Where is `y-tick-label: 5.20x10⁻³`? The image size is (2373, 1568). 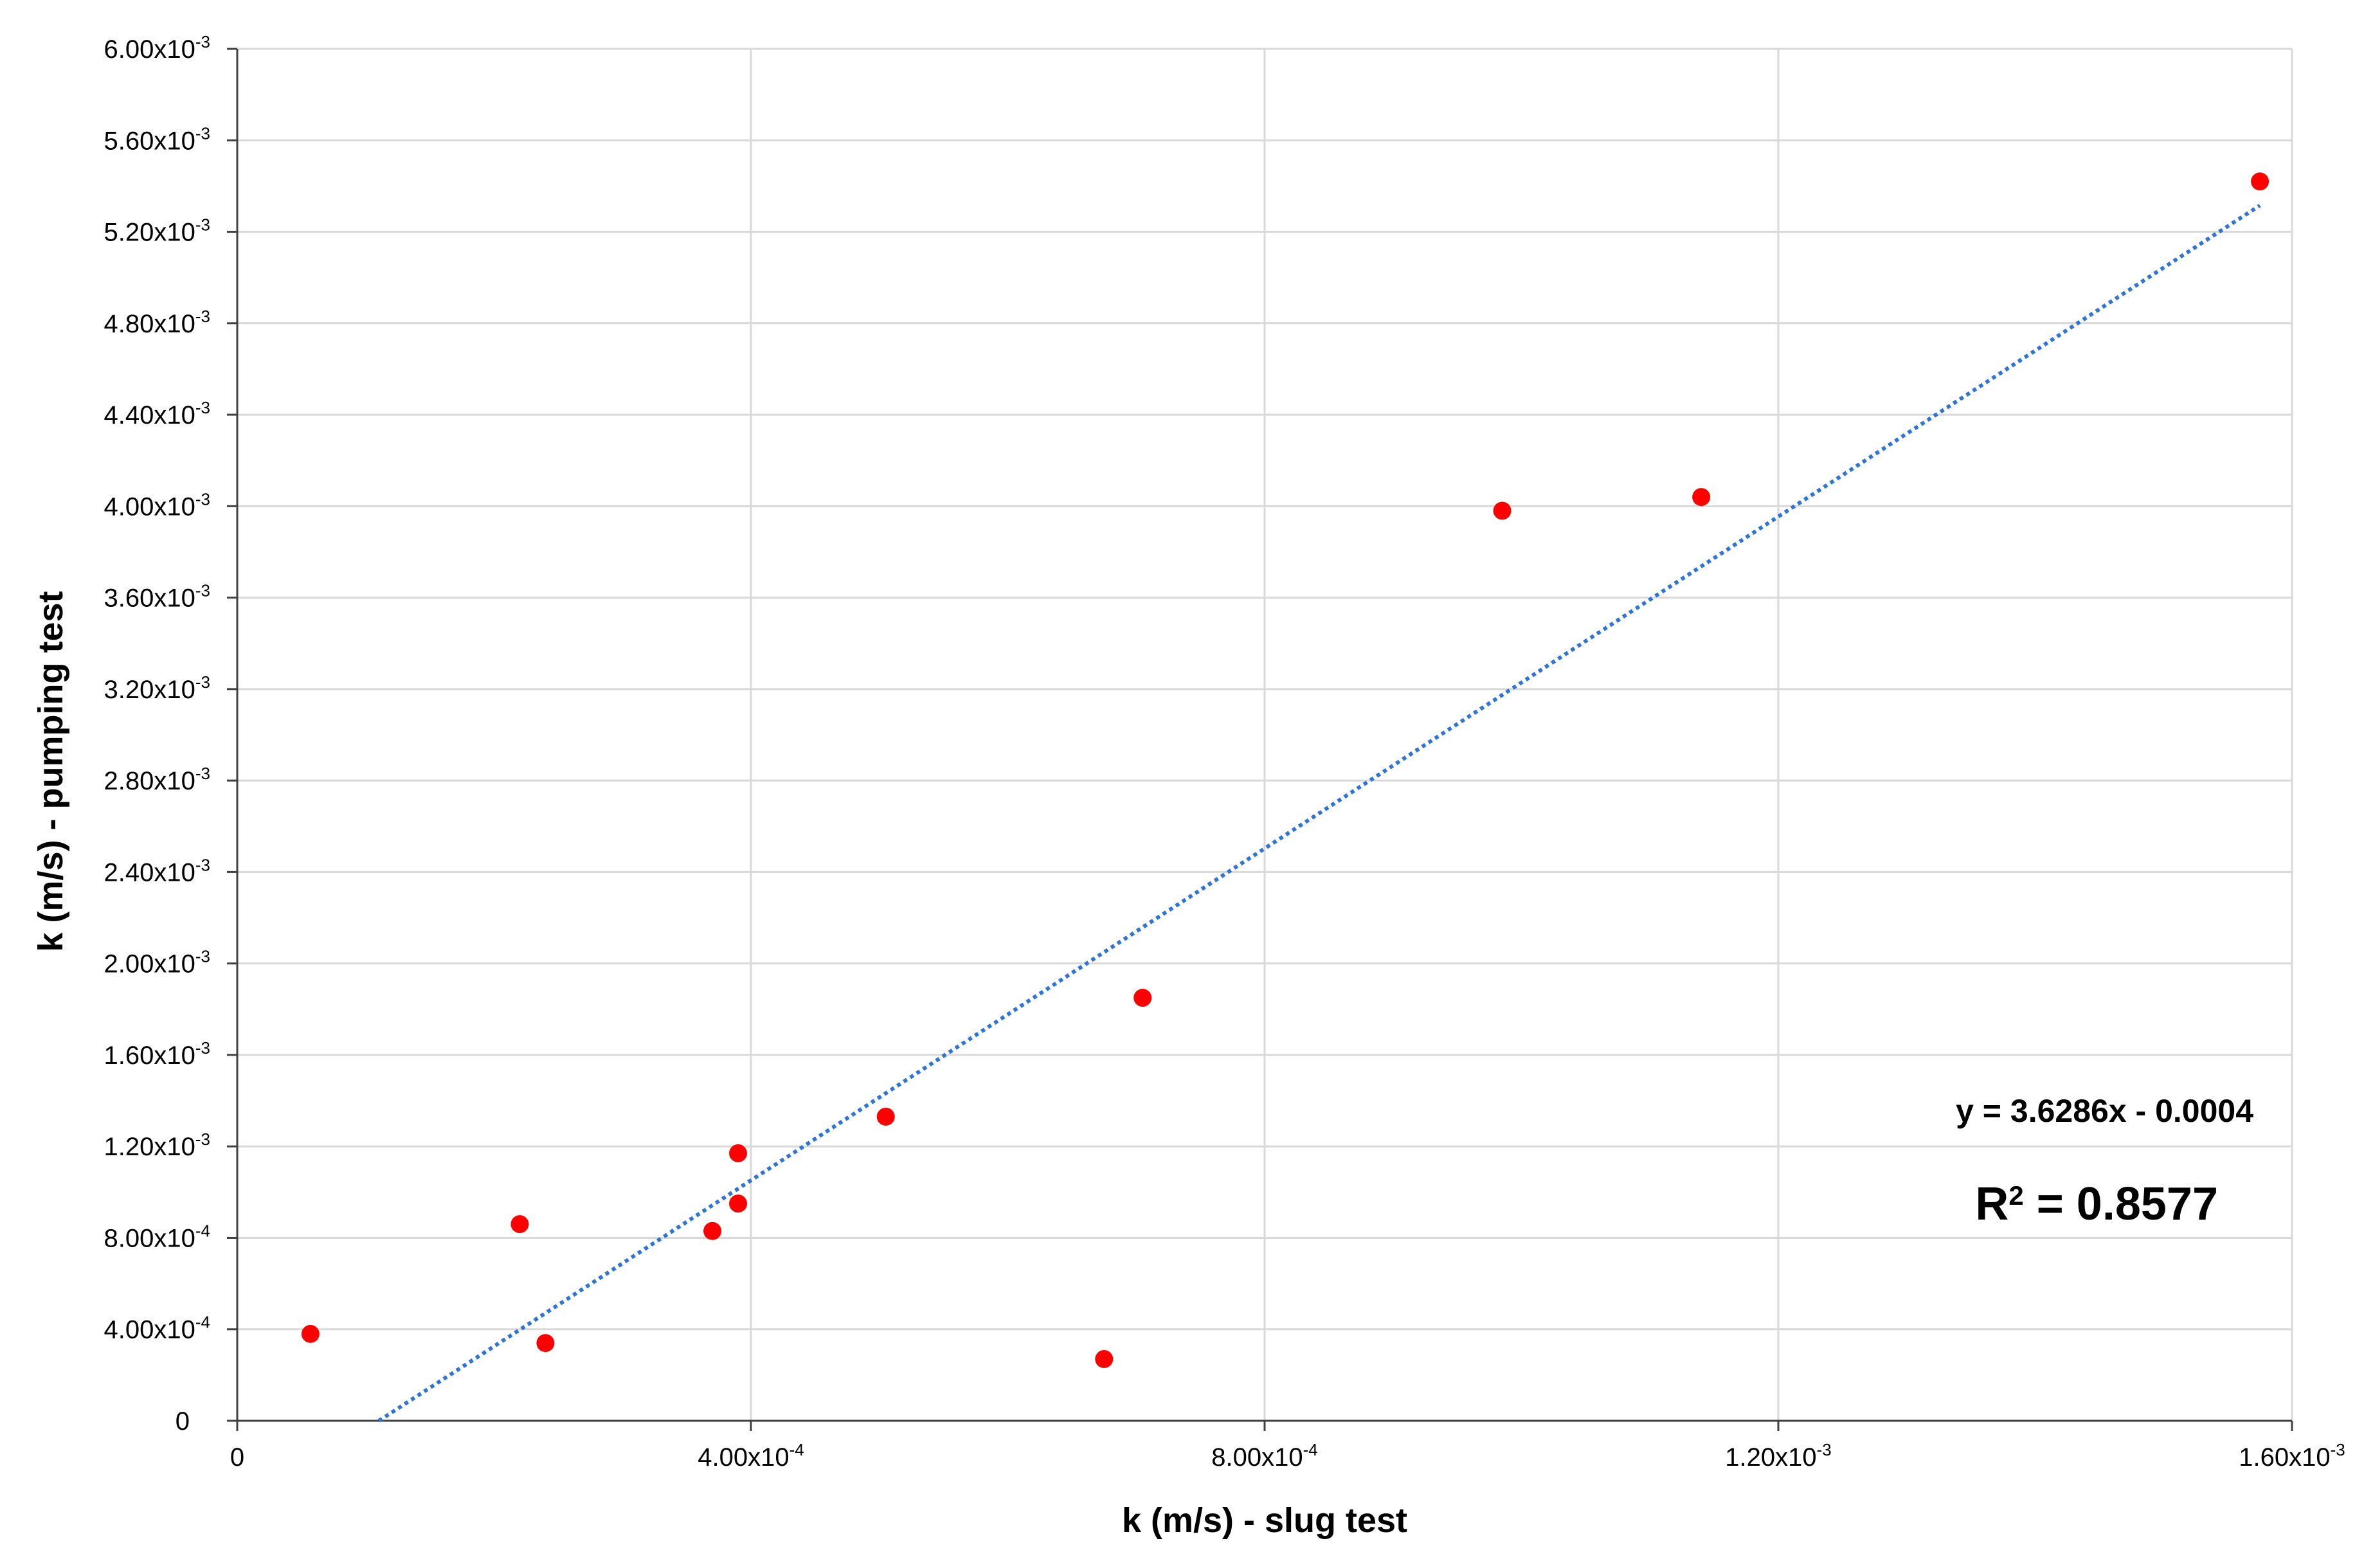 y-tick-label: 5.20x10⁻³ is located at coordinates (157, 231).